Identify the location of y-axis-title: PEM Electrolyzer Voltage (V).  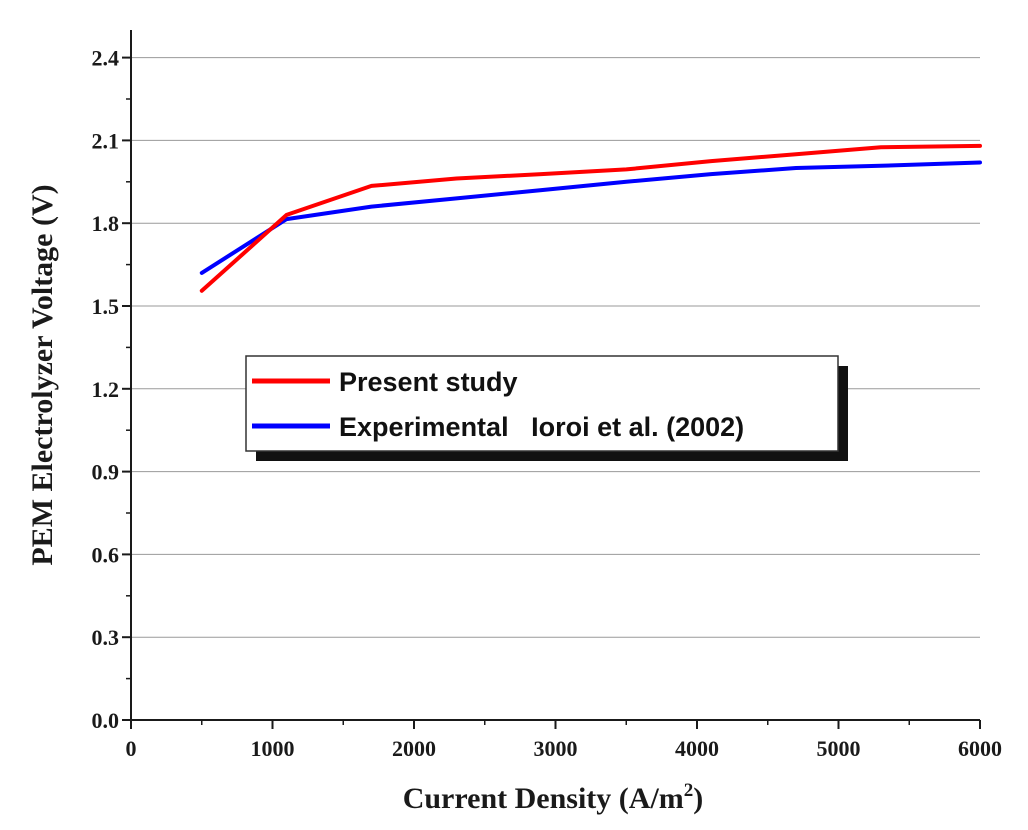
(42, 374).